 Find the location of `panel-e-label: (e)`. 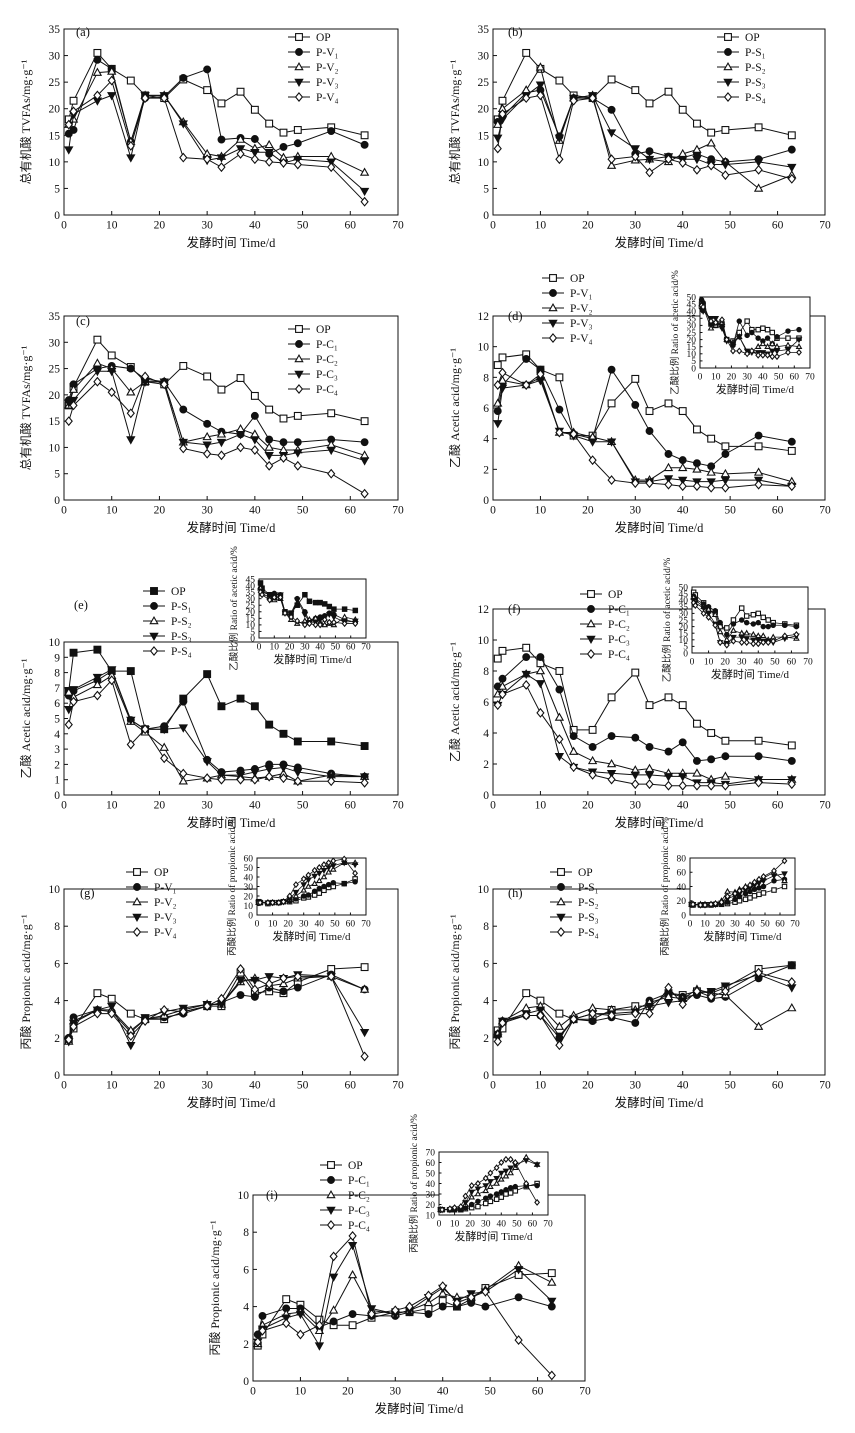

panel-e-label: (e) is located at coordinates (81, 605).